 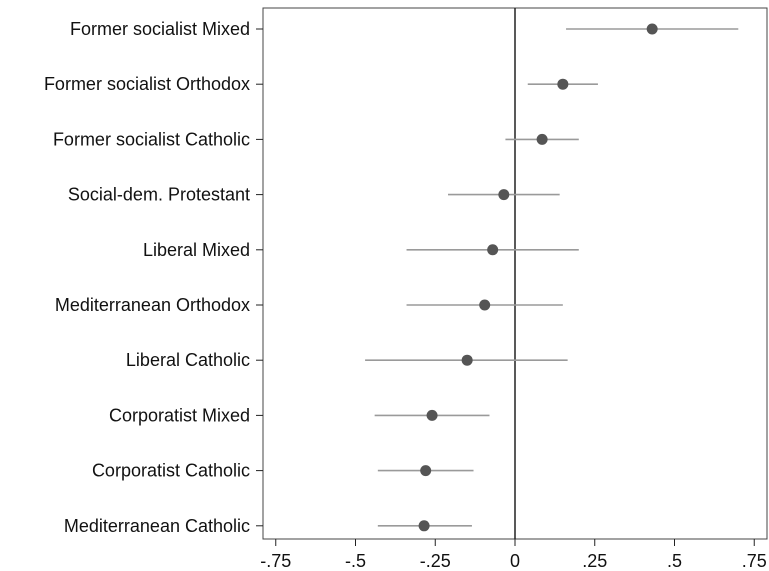 I want to click on x-axis: -.75 -.5 -.25 0 .25 .5 .75, so click(x=513, y=555).